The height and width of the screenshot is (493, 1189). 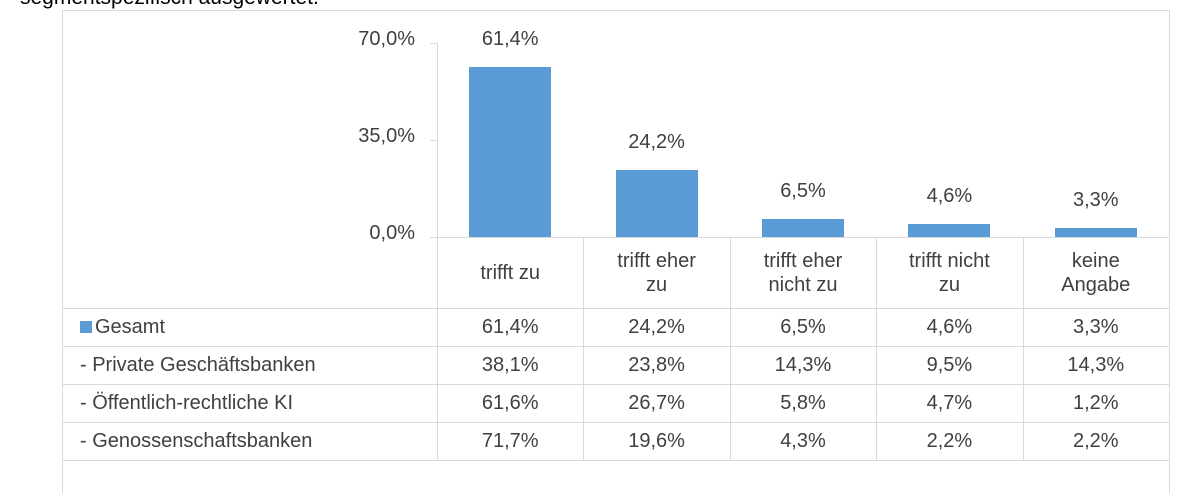 I want to click on data-label: 61,4%, so click(x=510, y=38).